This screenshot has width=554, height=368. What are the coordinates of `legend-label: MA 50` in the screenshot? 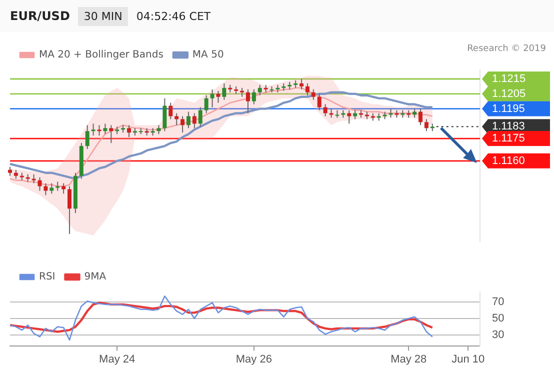 It's located at (208, 55).